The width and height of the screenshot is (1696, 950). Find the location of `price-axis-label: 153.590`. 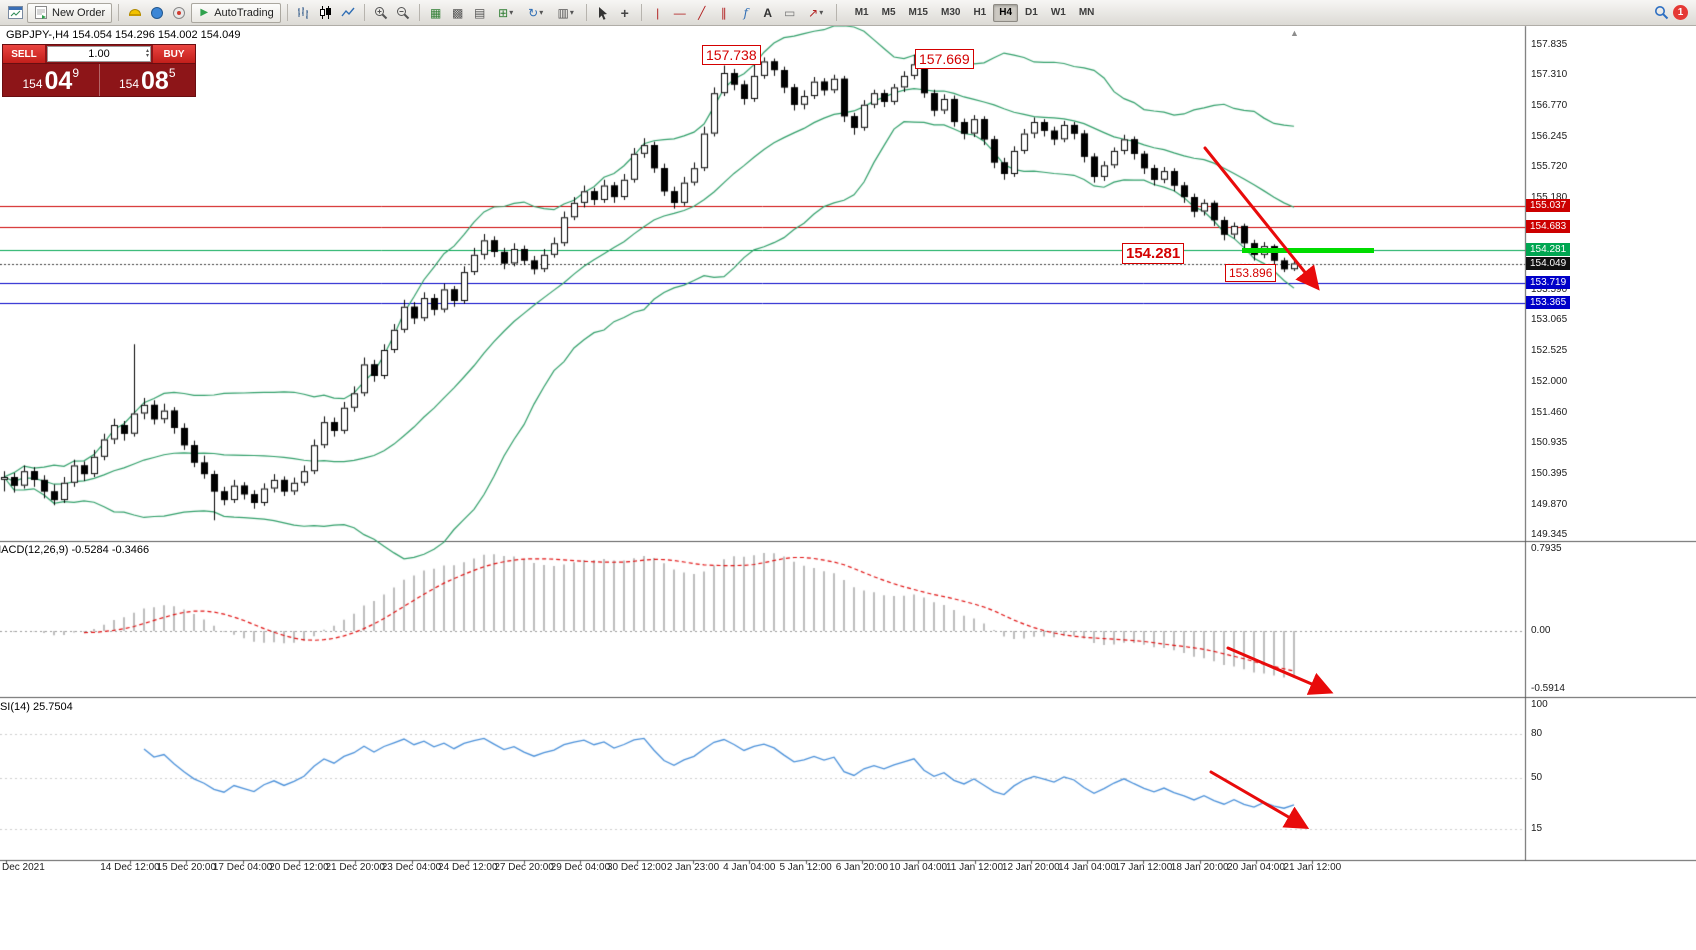

price-axis-label: 153.590 is located at coordinates (1549, 289).